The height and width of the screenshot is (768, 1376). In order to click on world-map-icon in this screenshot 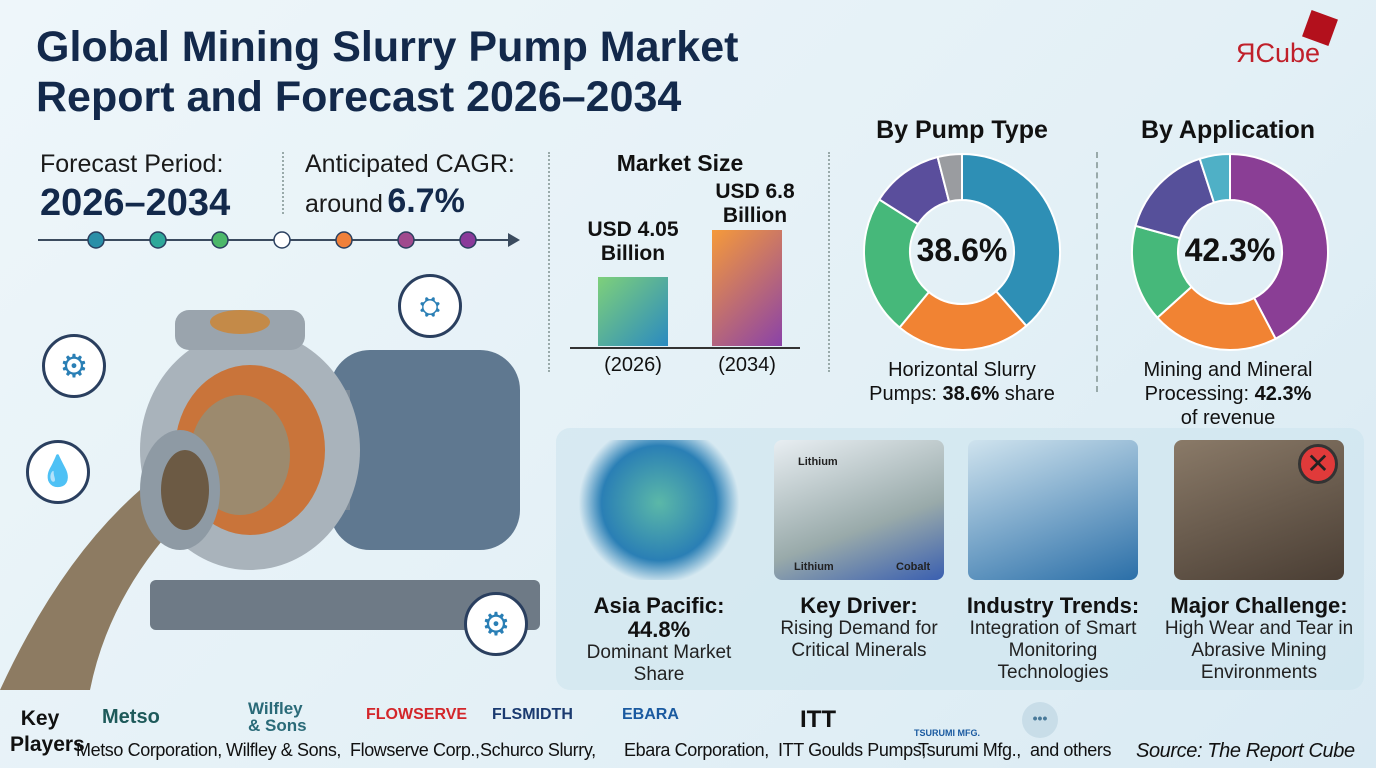, I will do `click(659, 510)`.